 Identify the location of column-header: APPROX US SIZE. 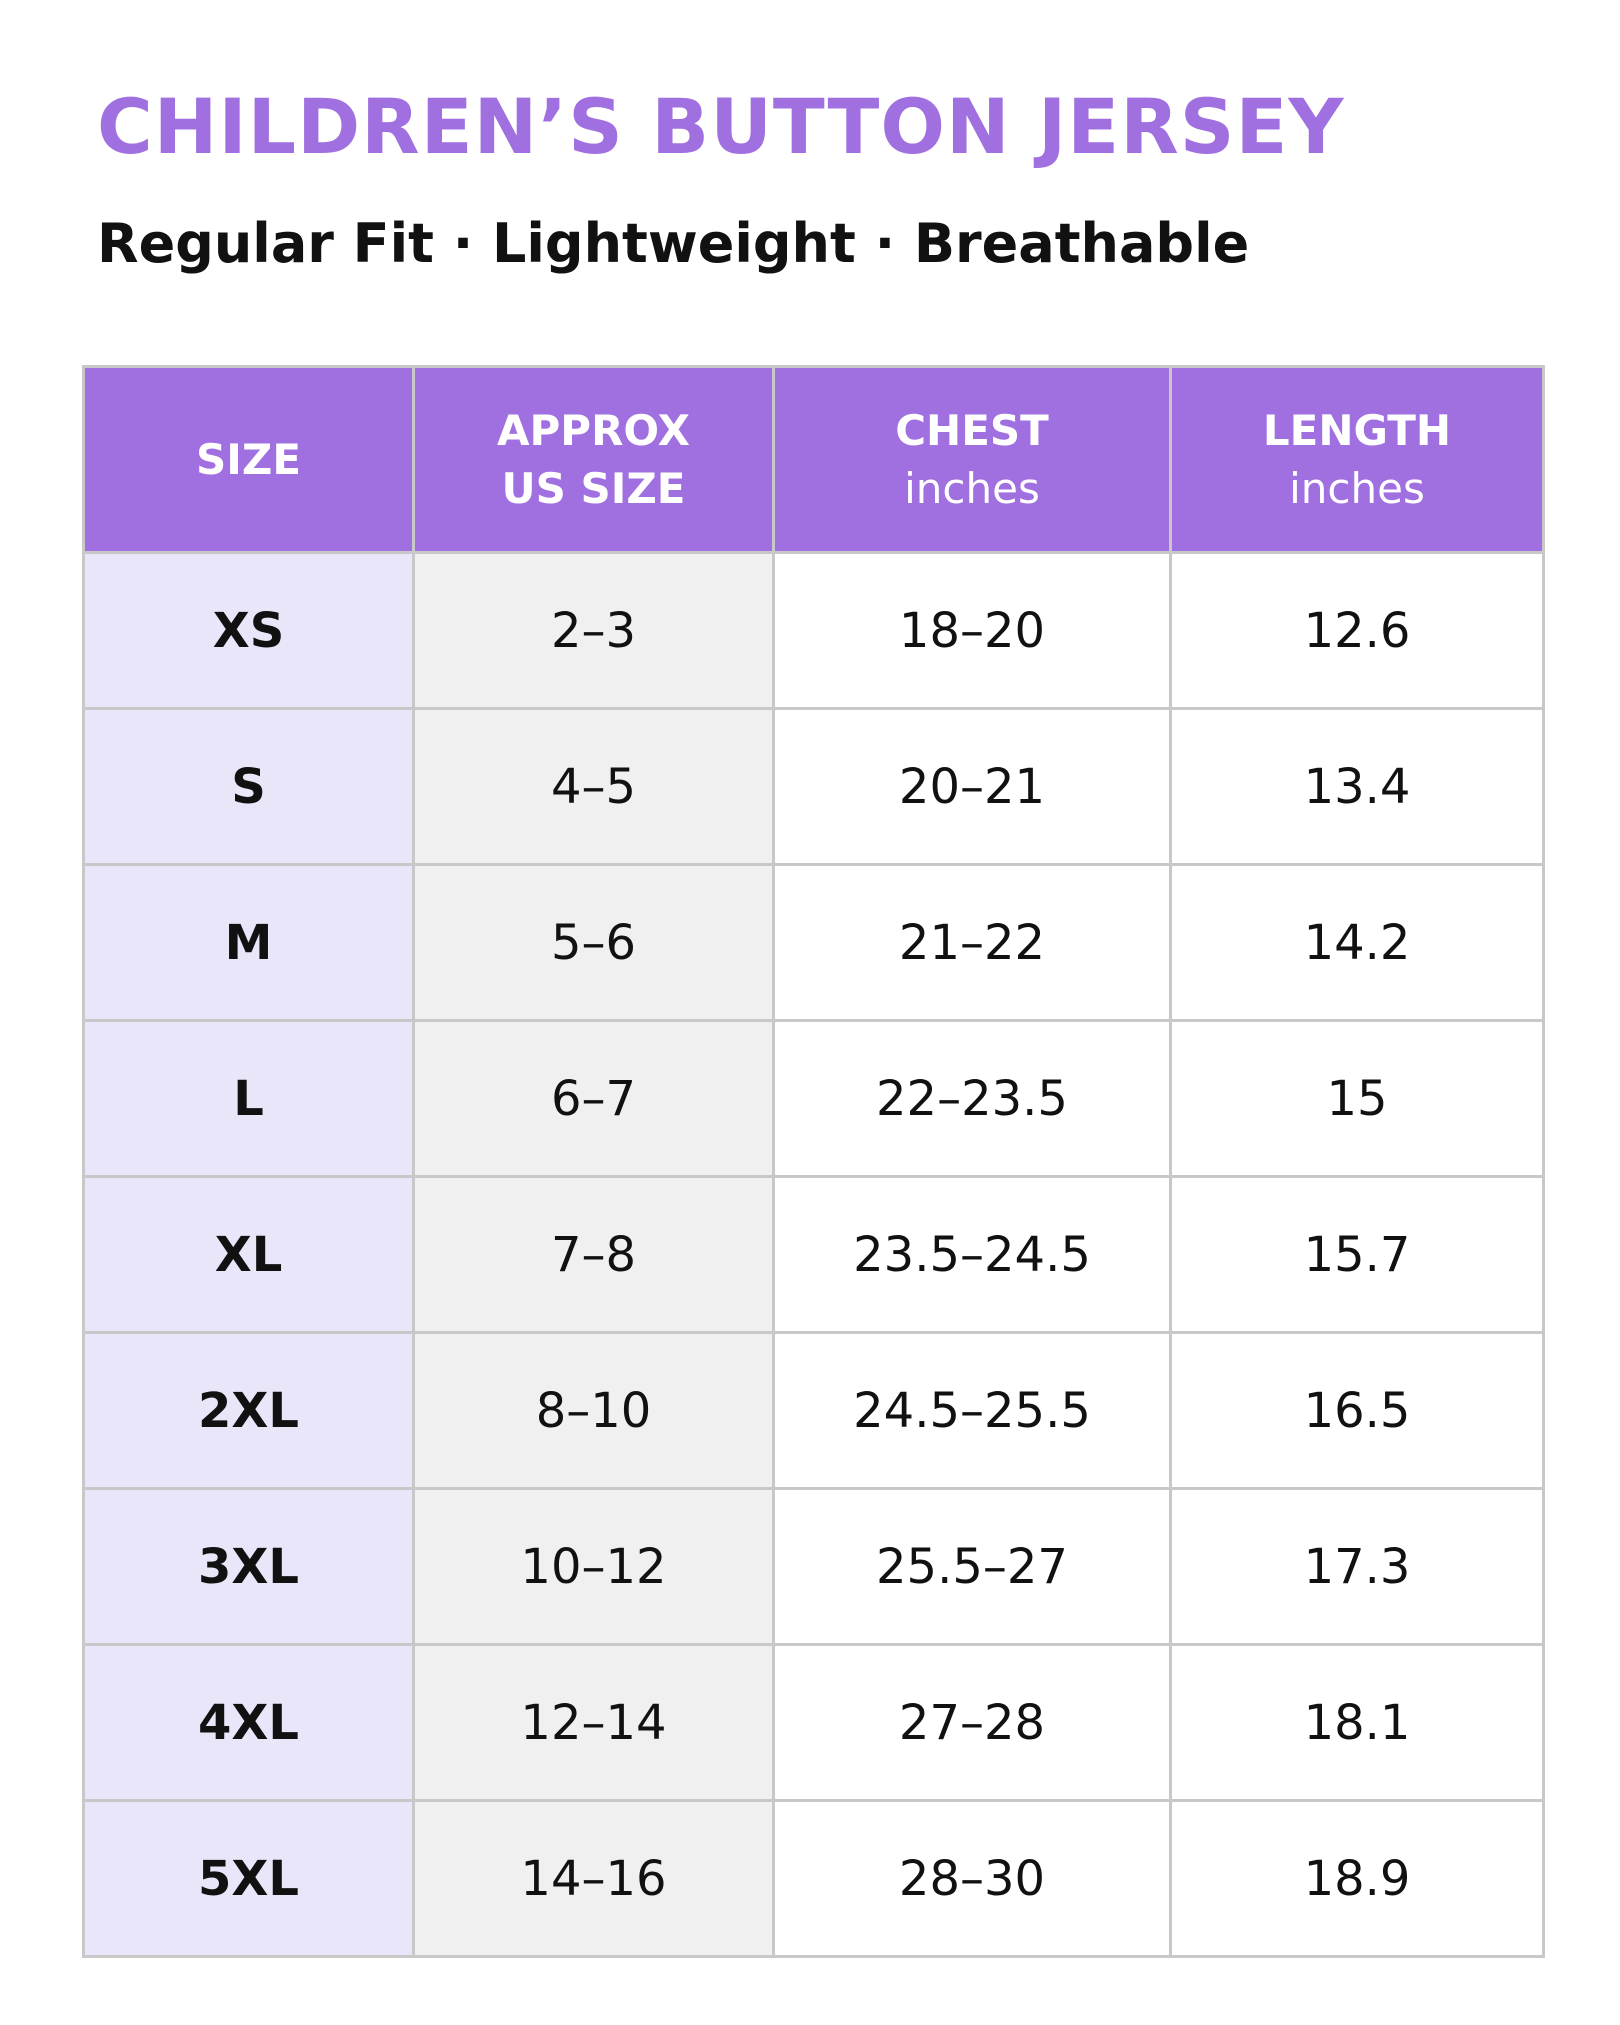
(593, 459).